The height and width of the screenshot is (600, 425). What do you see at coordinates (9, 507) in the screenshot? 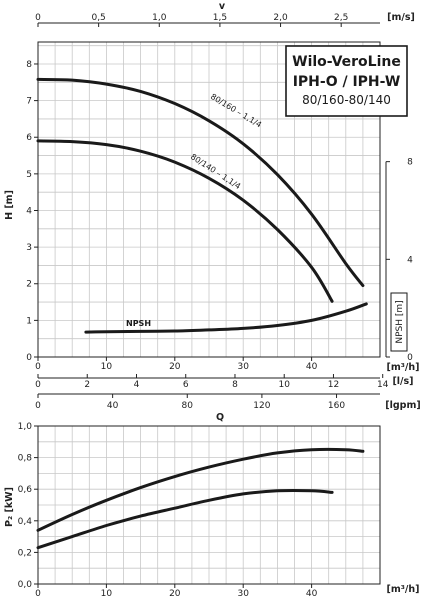
I see `power-y-axis-label: P₂ [kW]` at bounding box center [9, 507].